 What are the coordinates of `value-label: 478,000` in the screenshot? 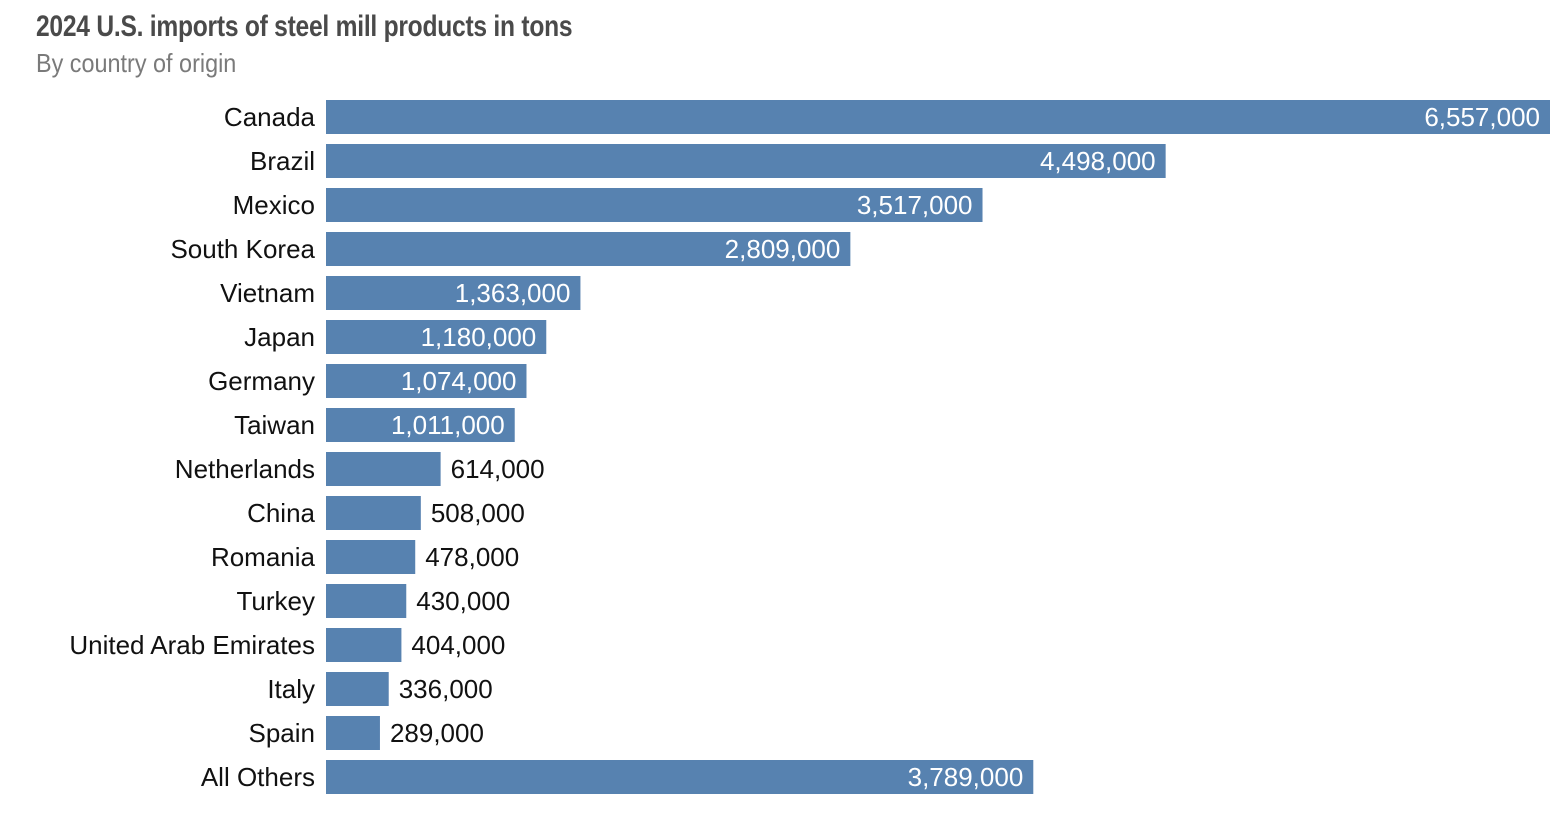 It's located at (472, 557).